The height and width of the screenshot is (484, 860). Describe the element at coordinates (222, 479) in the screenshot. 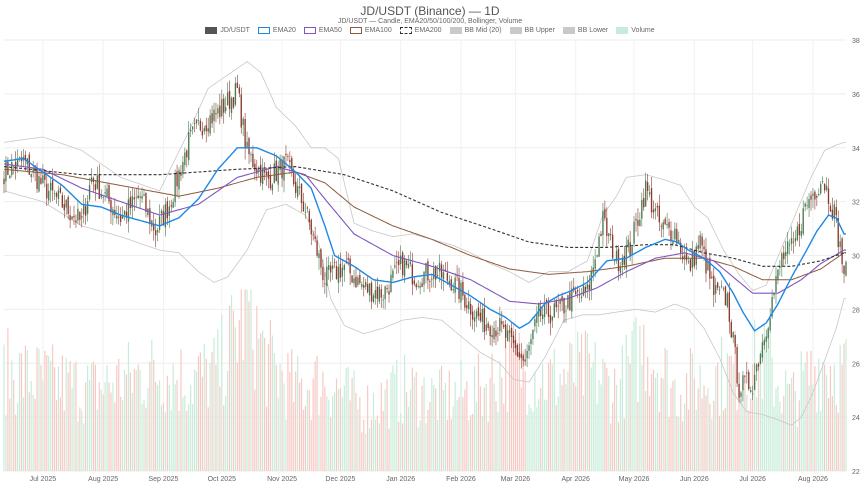

I see `x-tick-label: Oct 2025` at that location.